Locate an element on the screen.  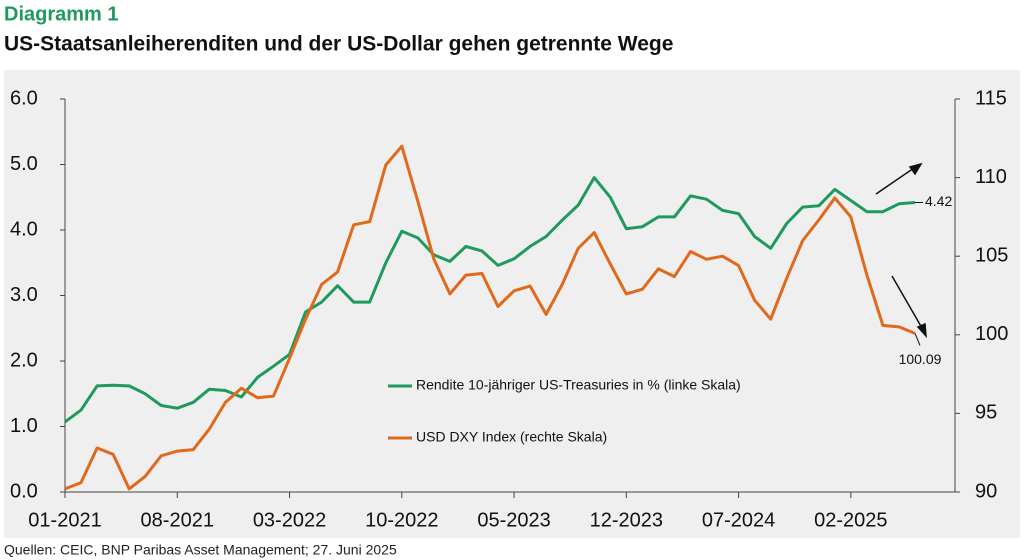
x-tick-label: 05-2023 is located at coordinates (513, 520).